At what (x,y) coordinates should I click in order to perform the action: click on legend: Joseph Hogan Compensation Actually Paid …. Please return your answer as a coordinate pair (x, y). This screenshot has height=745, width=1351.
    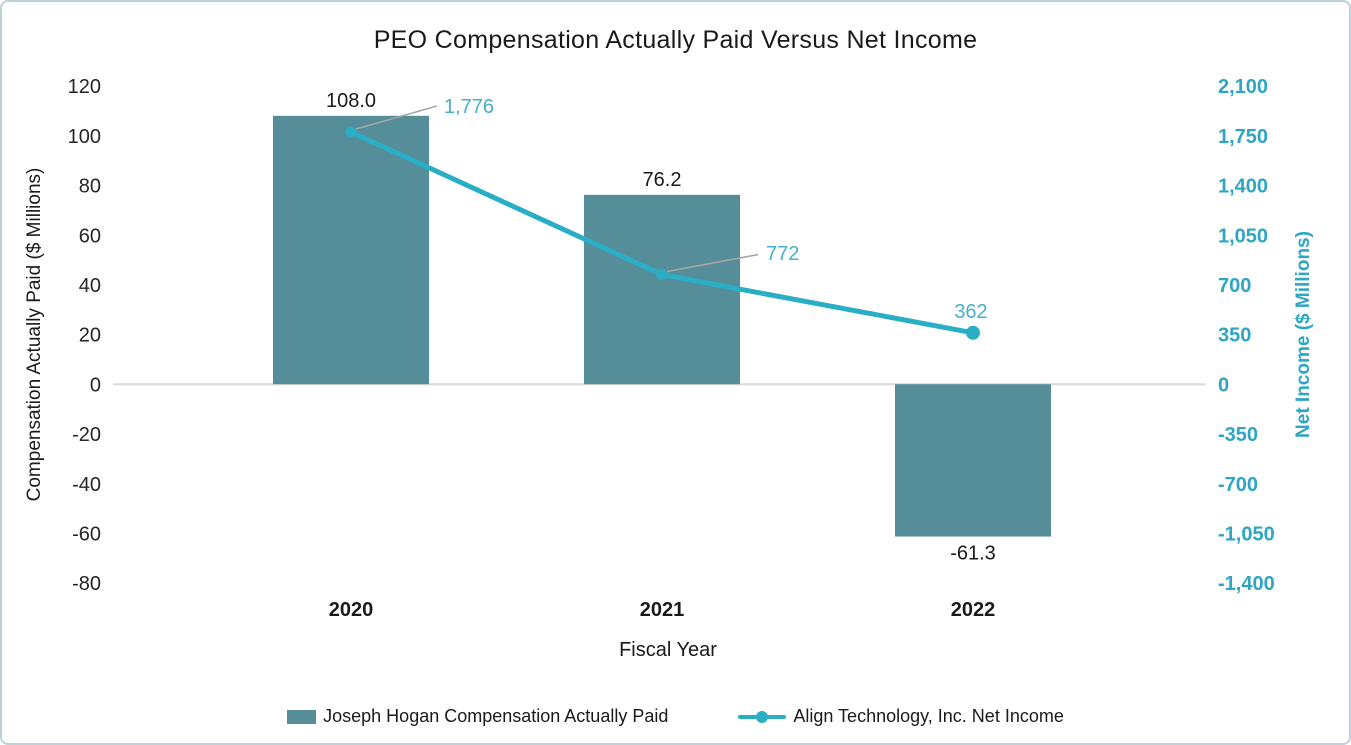
    Looking at the image, I should click on (675, 716).